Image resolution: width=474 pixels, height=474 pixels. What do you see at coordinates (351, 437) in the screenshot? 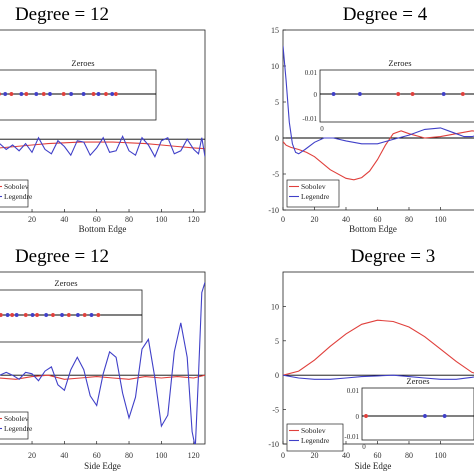
I see `inset-y-tick-label: -0.01` at bounding box center [351, 437].